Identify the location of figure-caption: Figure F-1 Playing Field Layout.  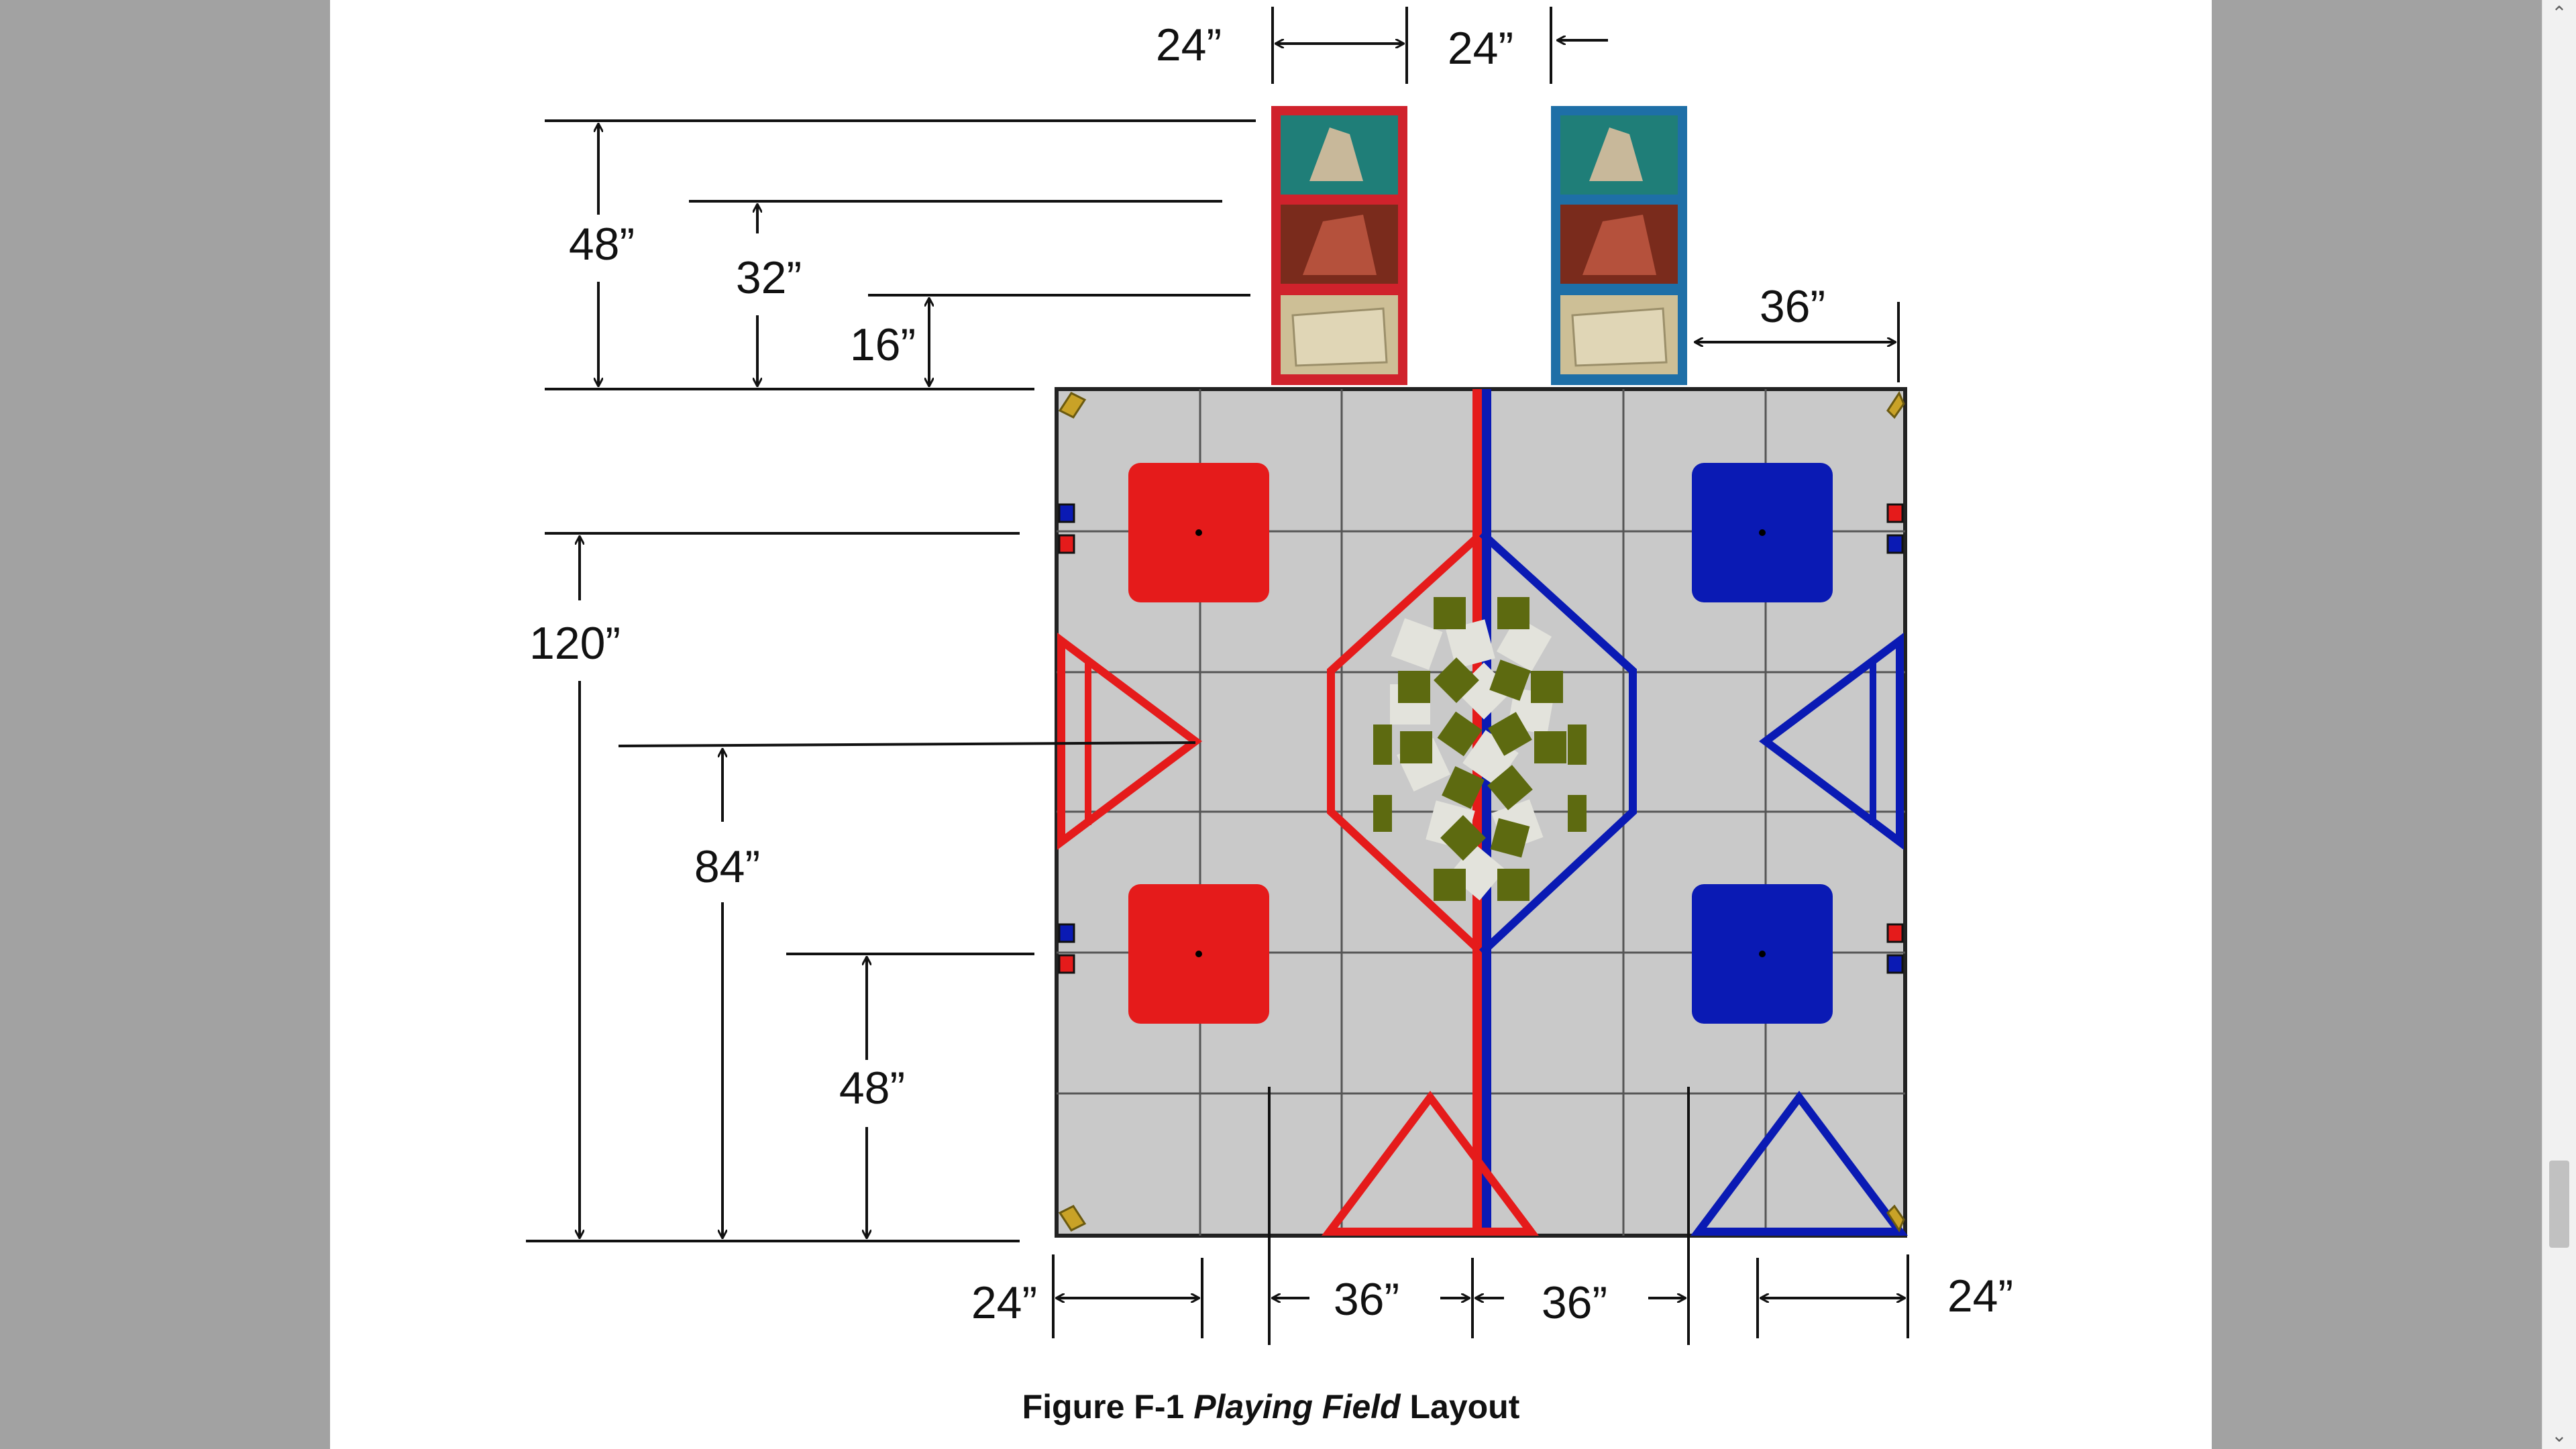
(1271, 1406).